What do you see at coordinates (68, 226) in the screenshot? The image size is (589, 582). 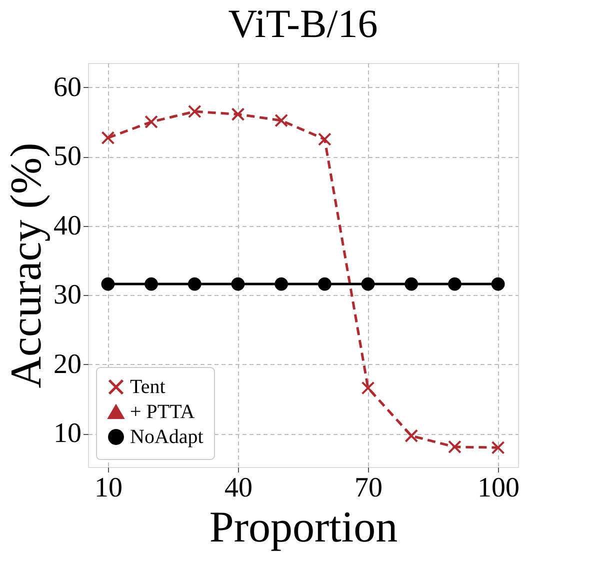 I see `y-tick-label: 40` at bounding box center [68, 226].